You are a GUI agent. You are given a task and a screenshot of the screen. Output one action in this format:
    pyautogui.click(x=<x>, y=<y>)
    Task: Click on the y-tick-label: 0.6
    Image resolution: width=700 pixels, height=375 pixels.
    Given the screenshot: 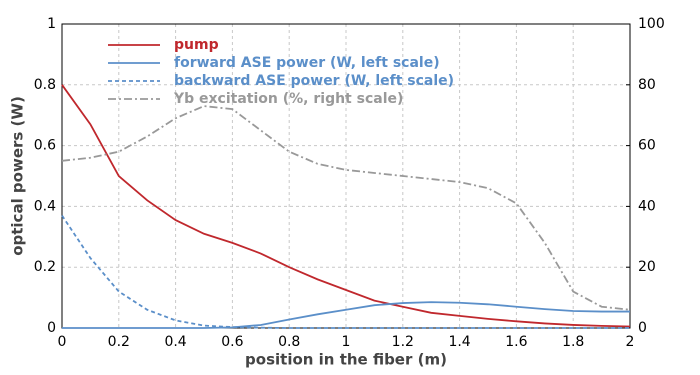 What is the action you would take?
    pyautogui.click(x=45, y=146)
    